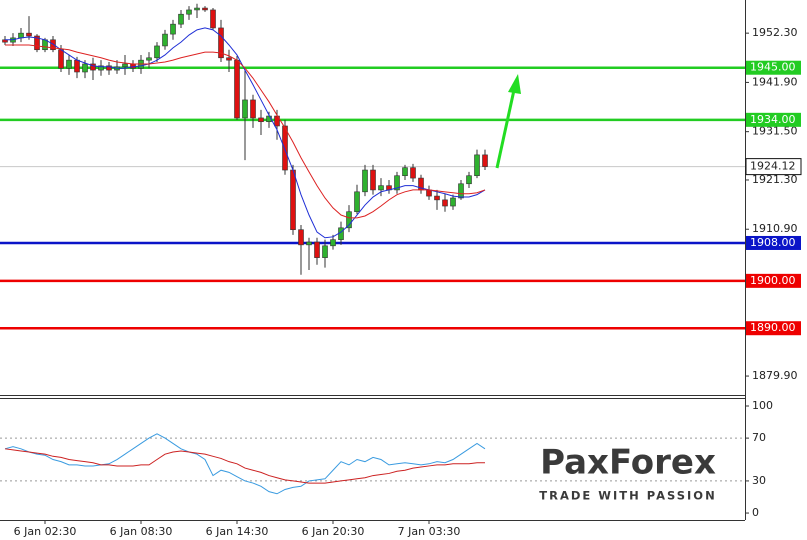 The height and width of the screenshot is (540, 807). What do you see at coordinates (775, 32) in the screenshot?
I see `y-tick-label: 1952.30` at bounding box center [775, 32].